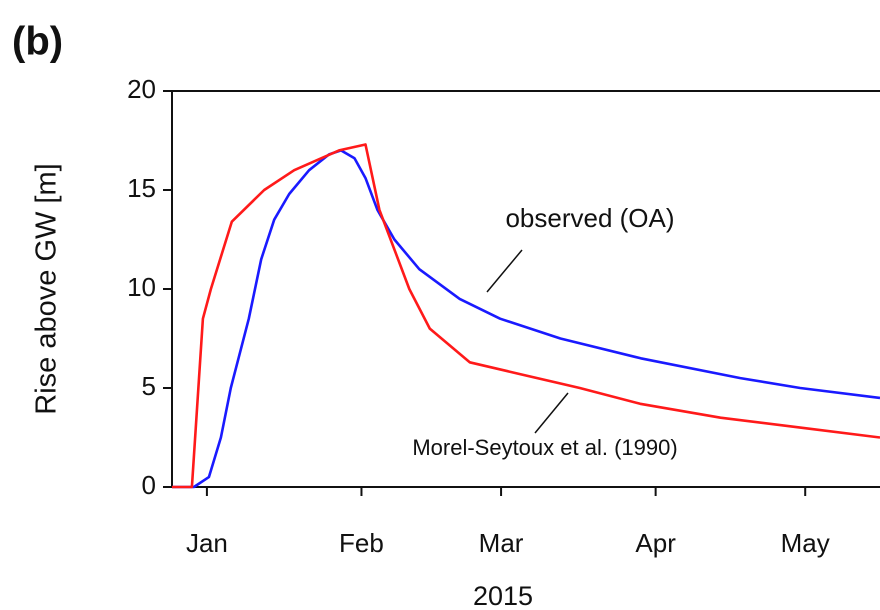 The height and width of the screenshot is (610, 880). What do you see at coordinates (805, 543) in the screenshot?
I see `x-tick-label: May` at bounding box center [805, 543].